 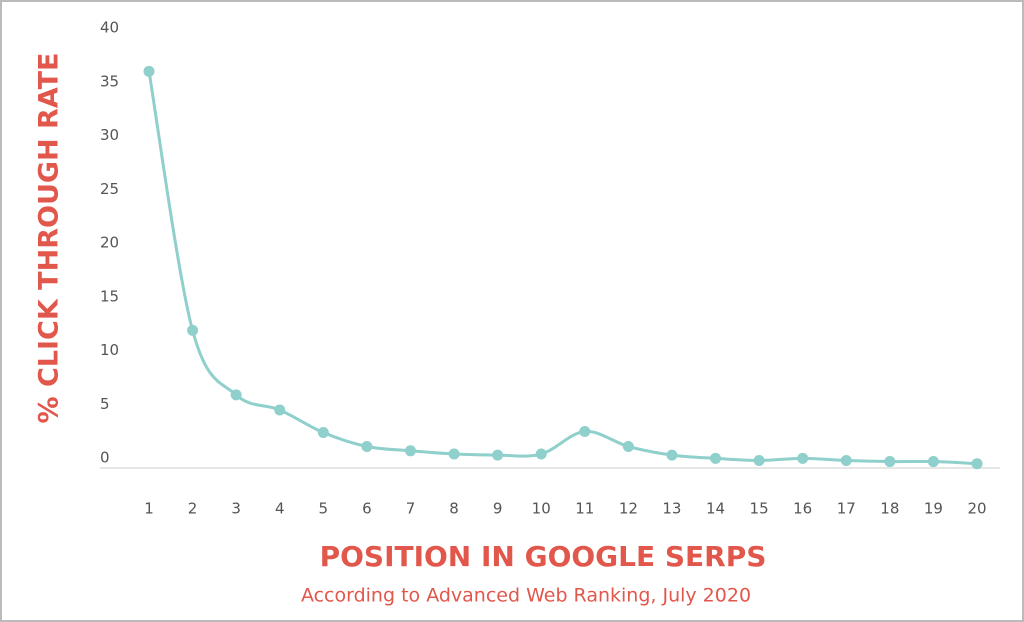 I want to click on y-axis-title: % CLICK THROUGH RATE, so click(x=49, y=238).